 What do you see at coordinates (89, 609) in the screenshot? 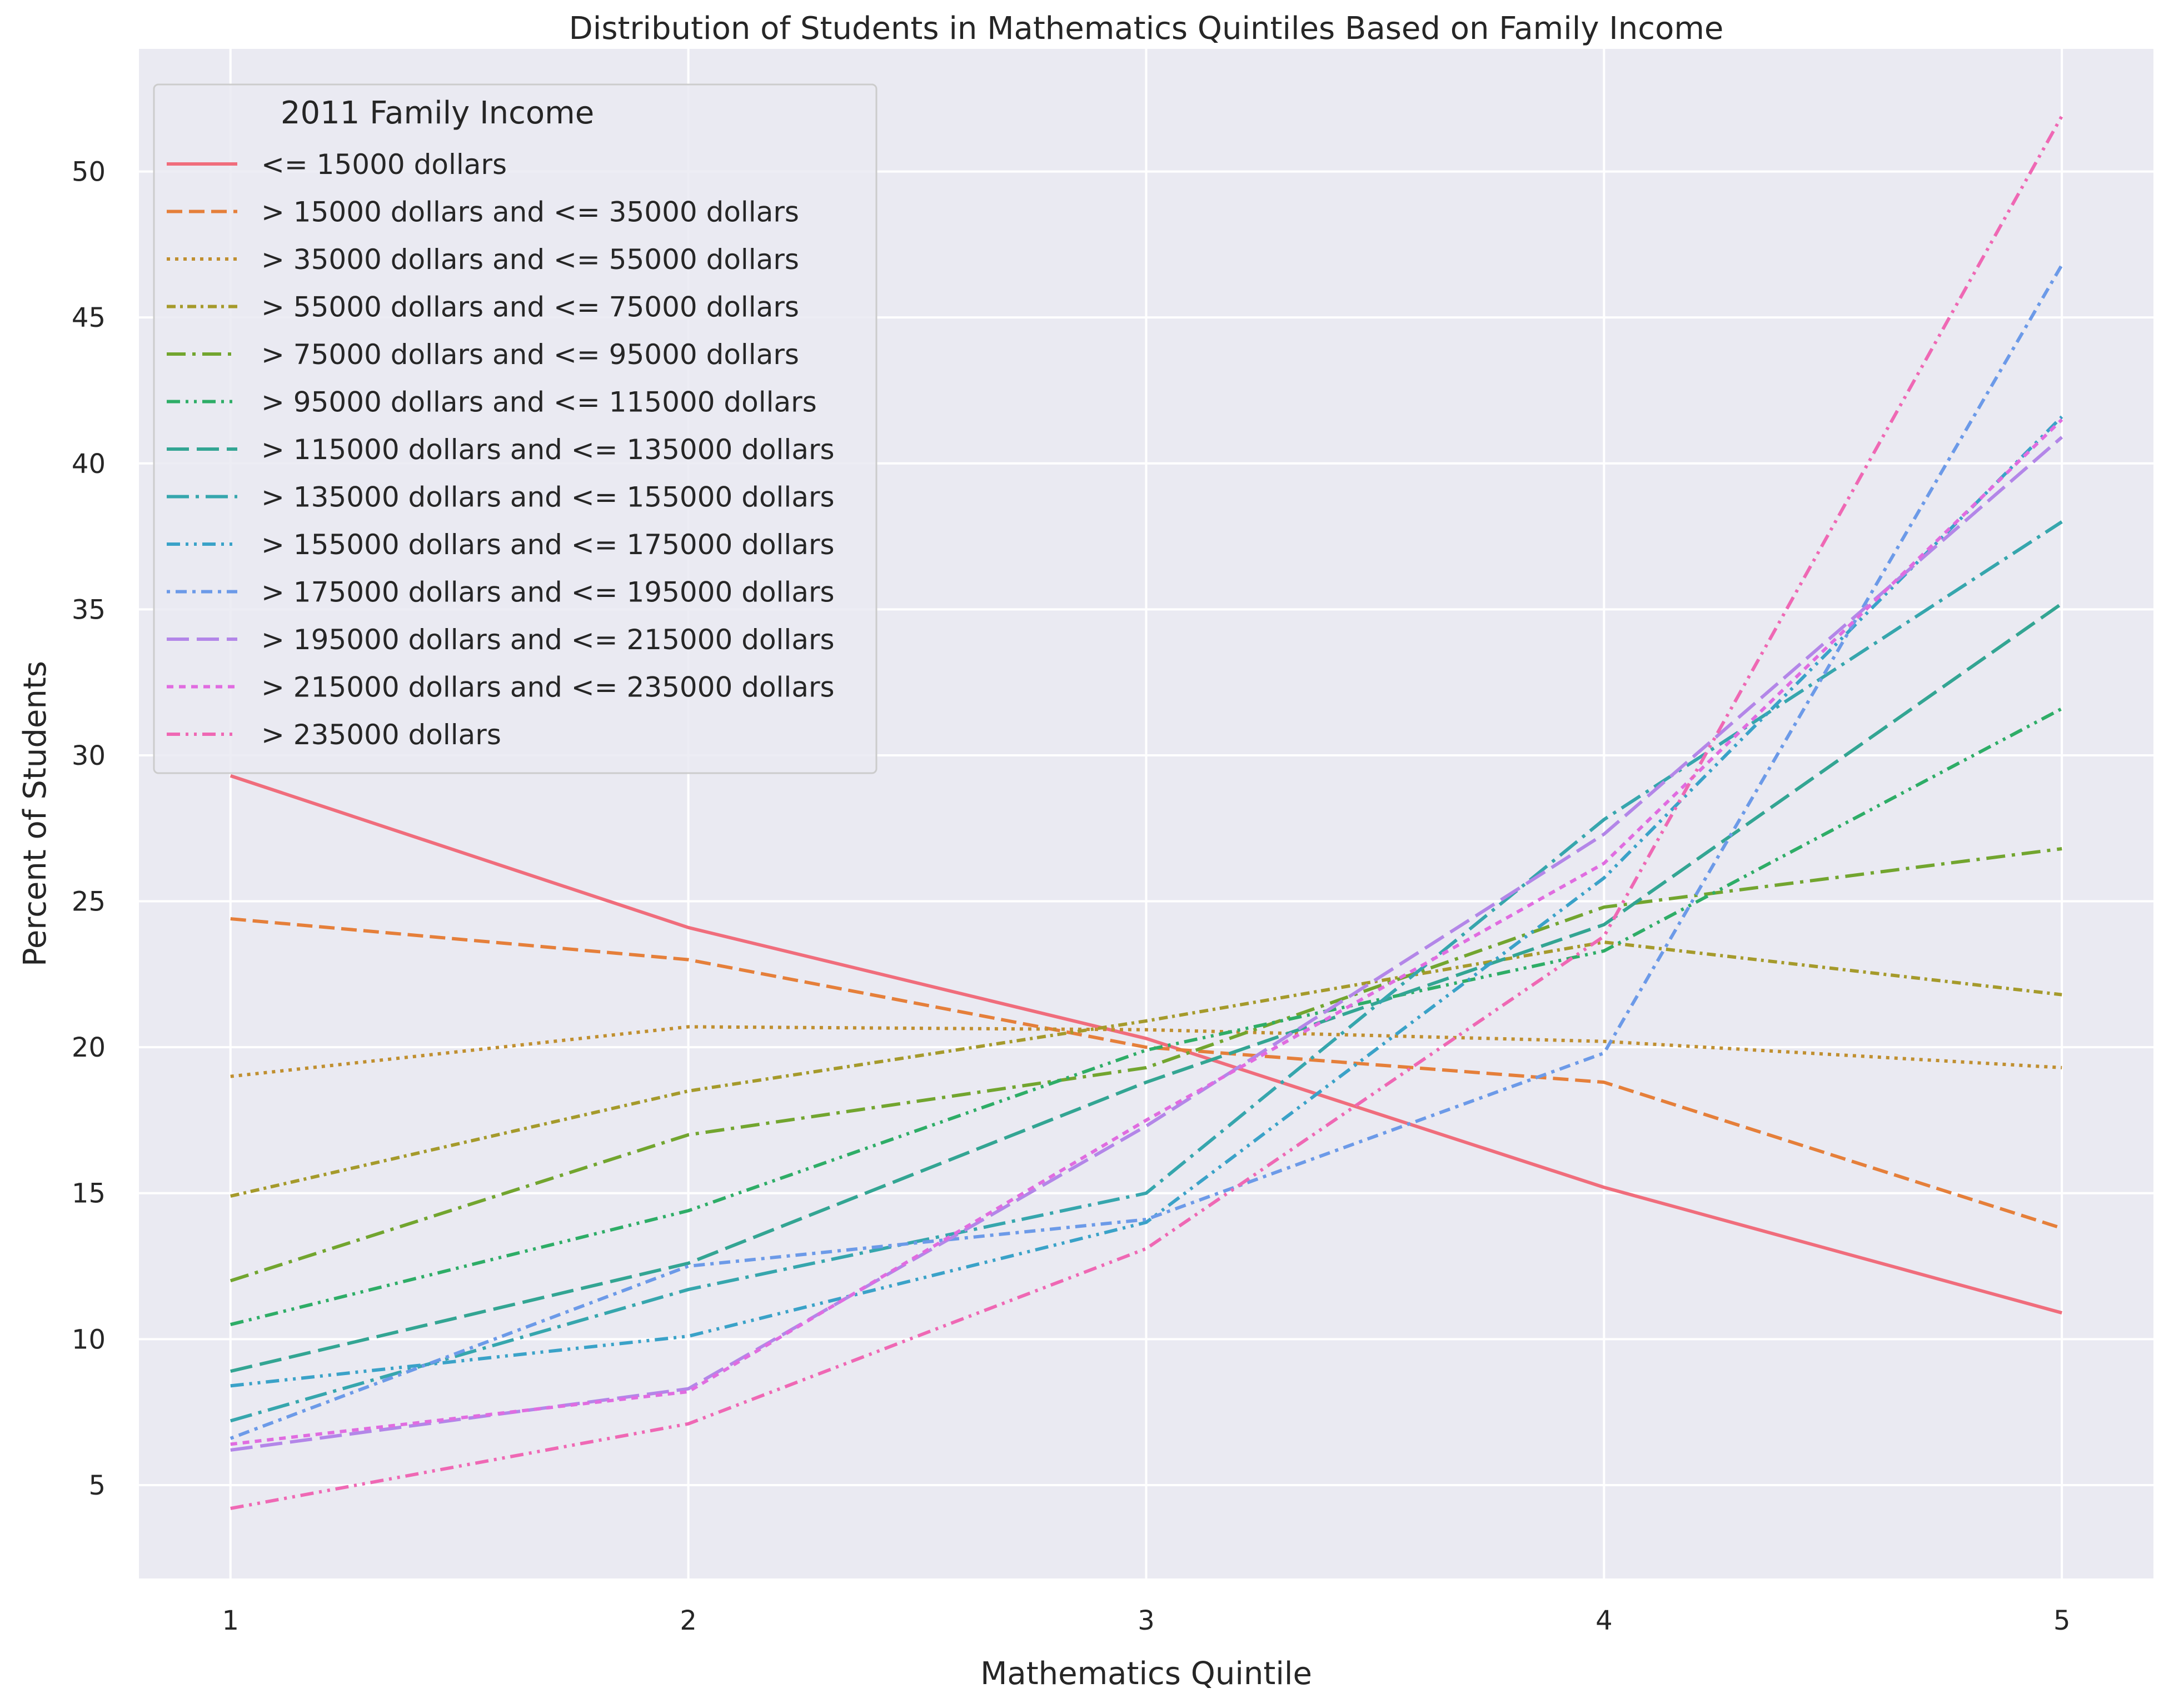
I see `y-tick-label: 35` at bounding box center [89, 609].